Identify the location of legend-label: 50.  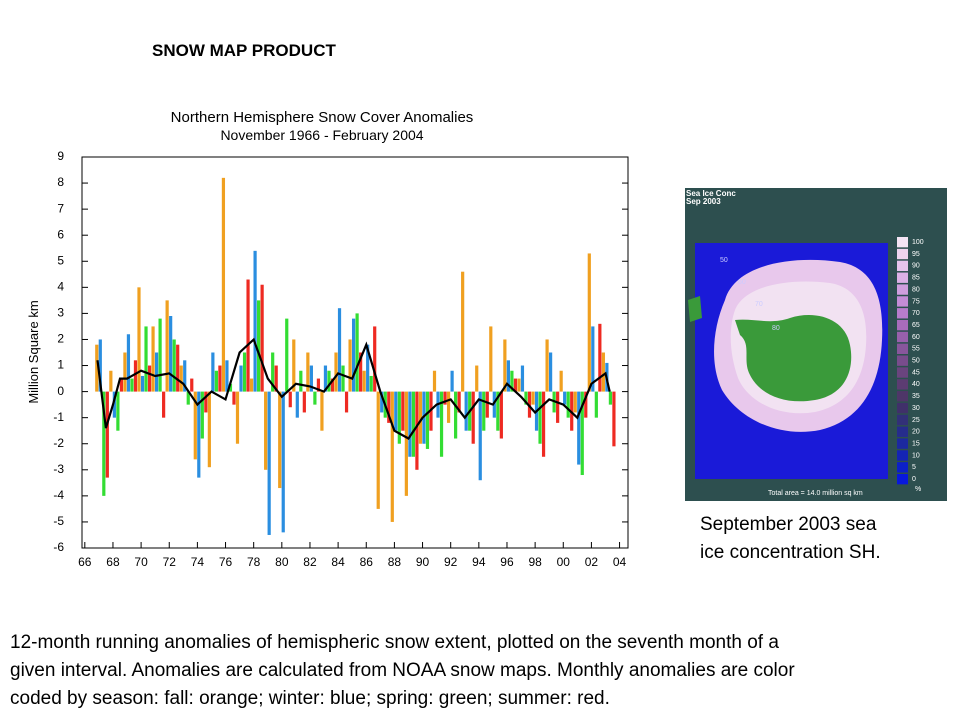
(916, 361).